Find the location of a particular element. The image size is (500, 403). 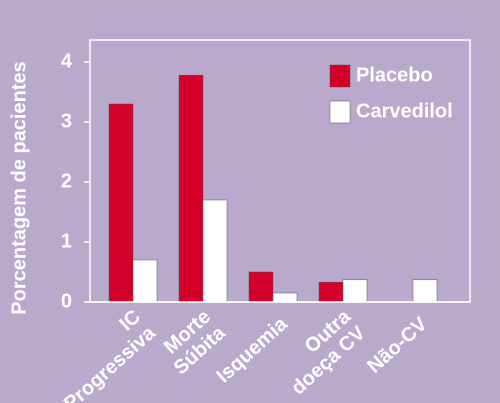

y-axis-label: Porcentagem de pacientes is located at coordinates (19, 187).